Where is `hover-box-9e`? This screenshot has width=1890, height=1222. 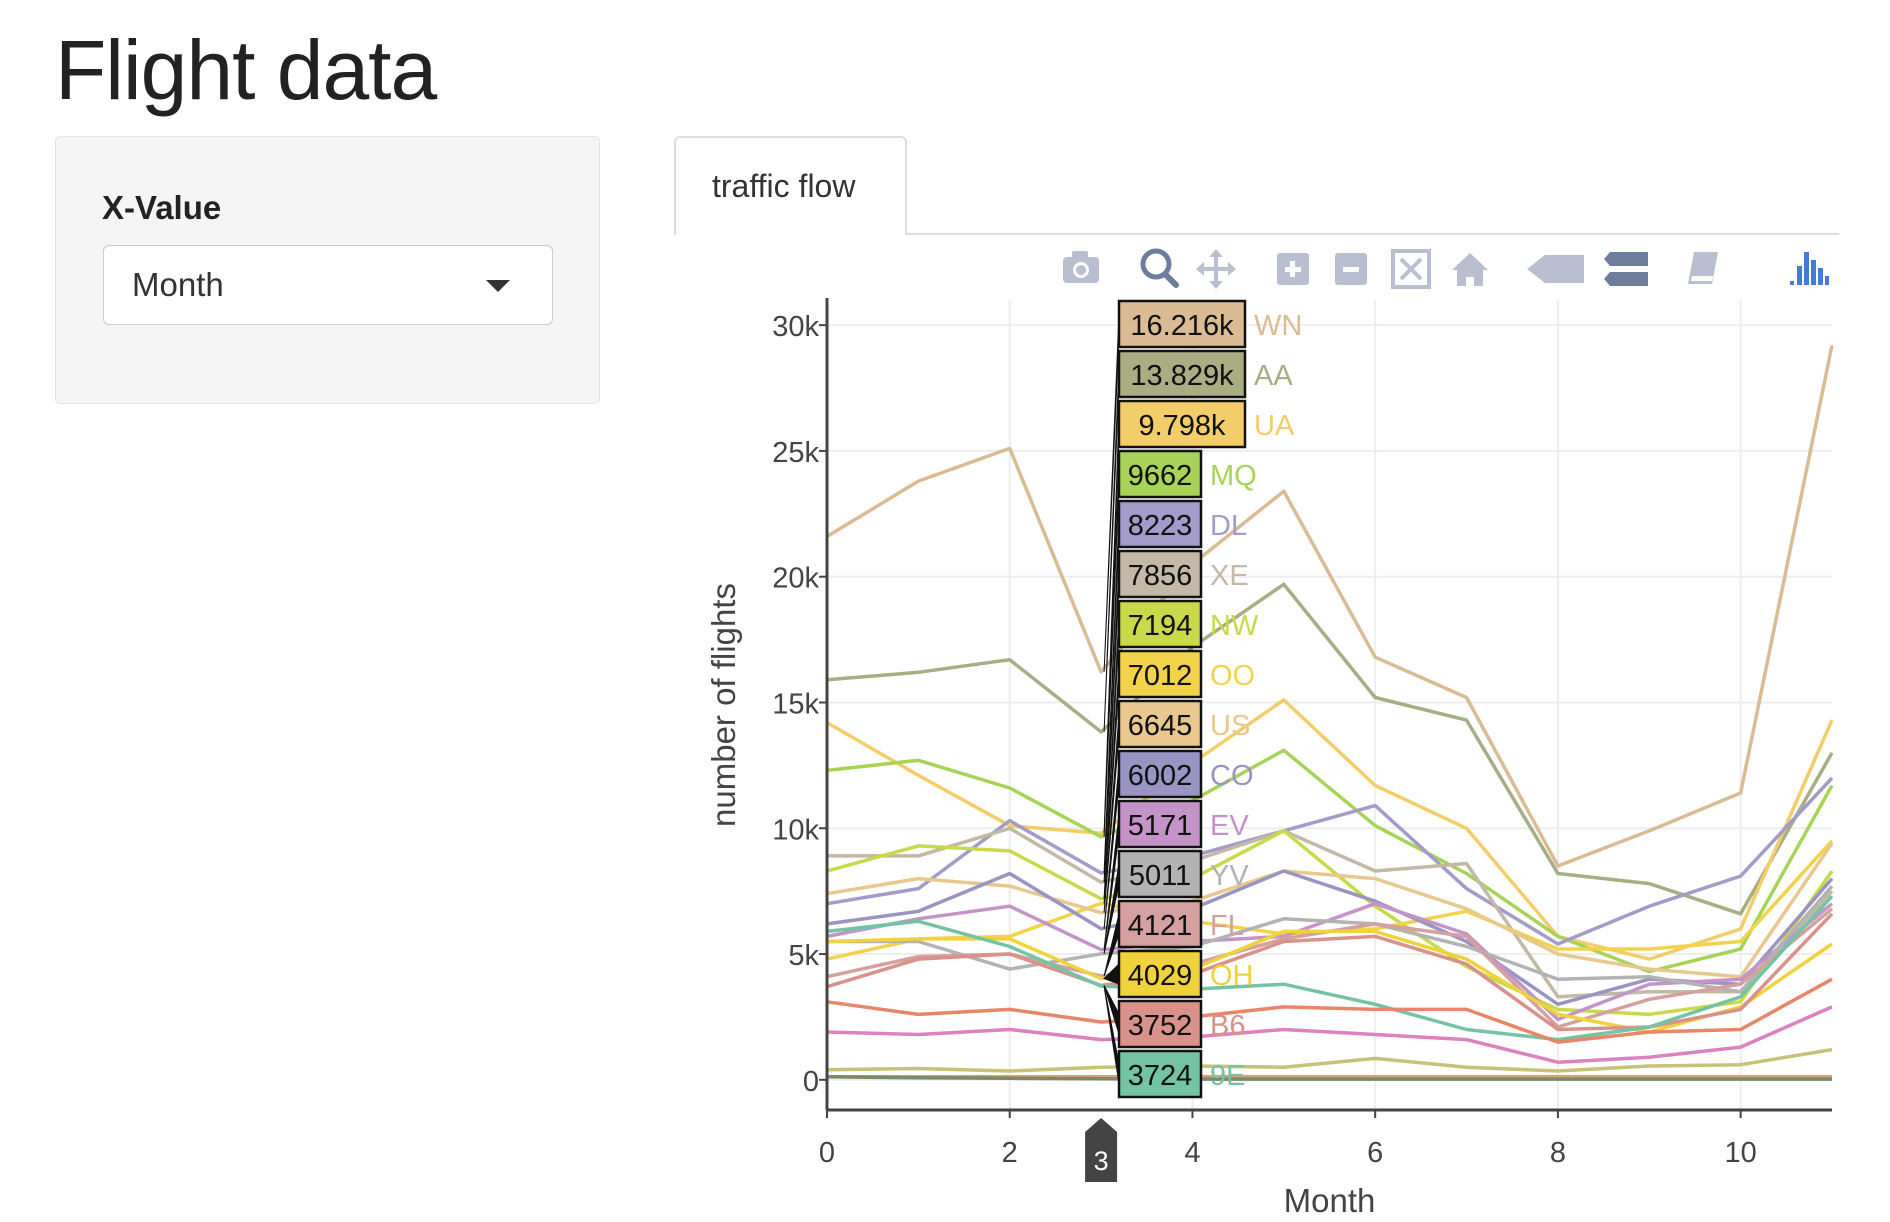
hover-box-9e is located at coordinates (1160, 1074).